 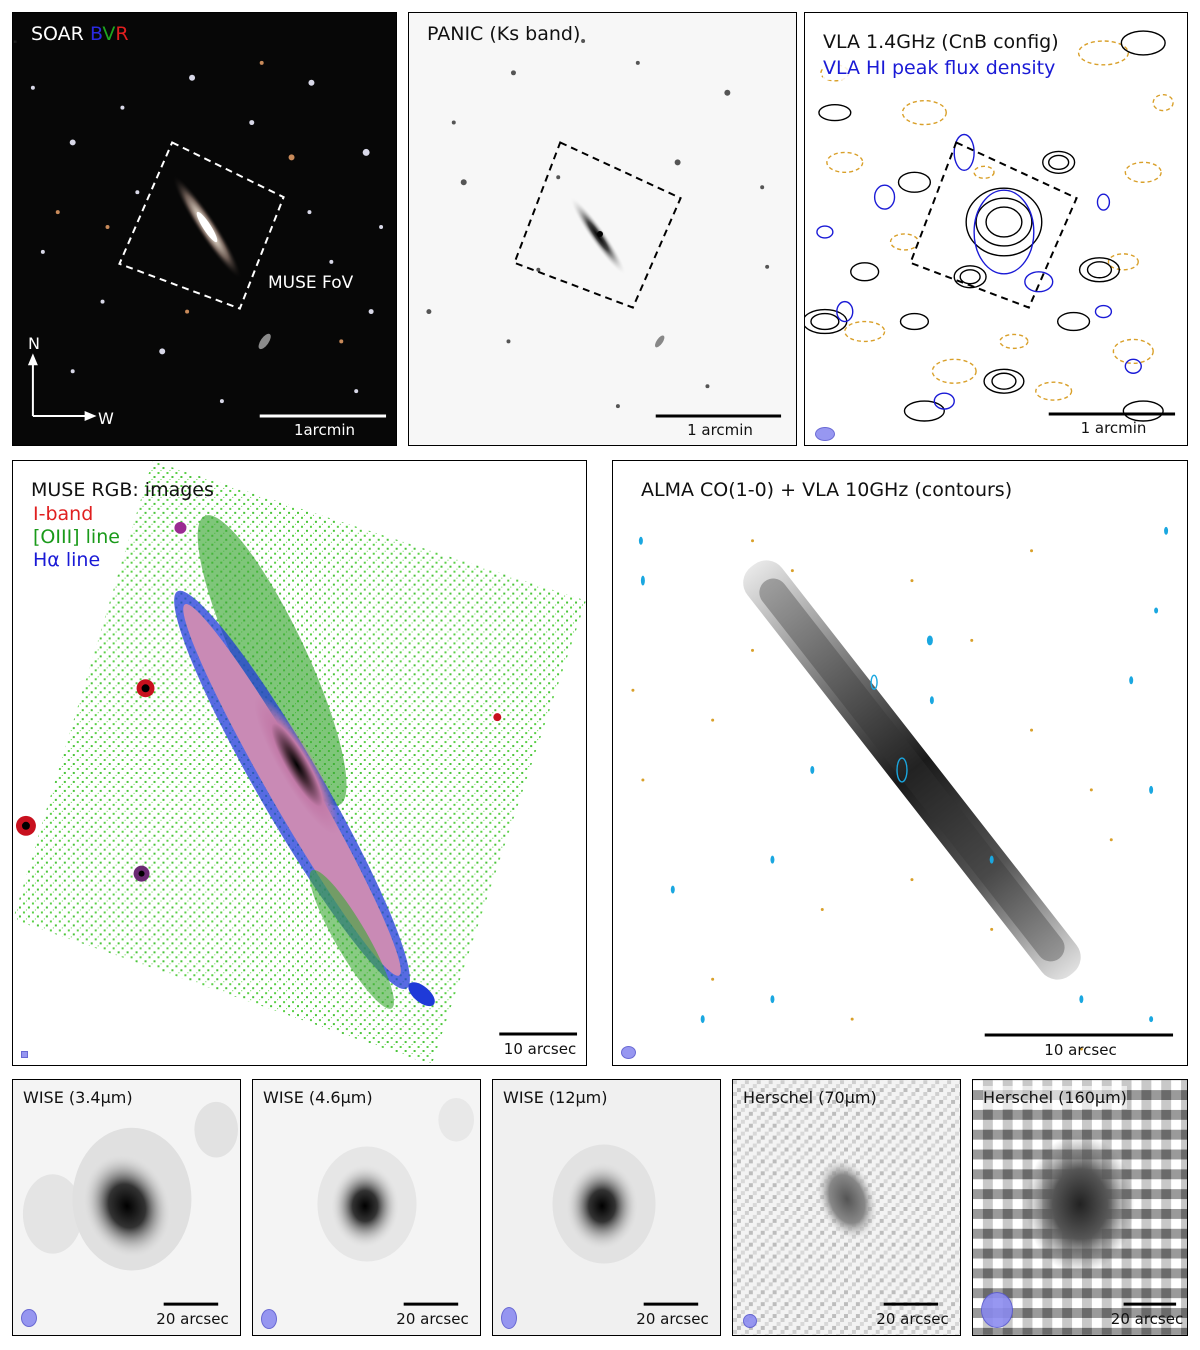 What do you see at coordinates (628, 1052) in the screenshot?
I see `alma-beam` at bounding box center [628, 1052].